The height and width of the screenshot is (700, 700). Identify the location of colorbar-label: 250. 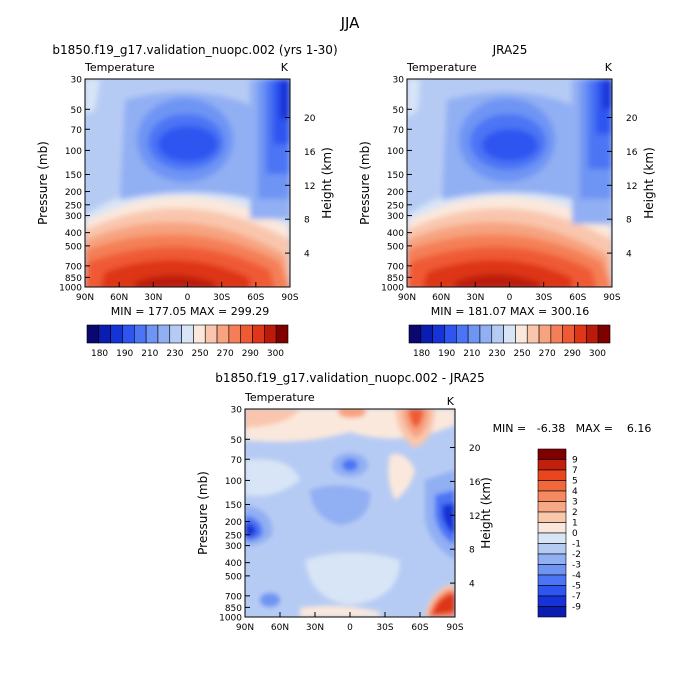
(521, 354).